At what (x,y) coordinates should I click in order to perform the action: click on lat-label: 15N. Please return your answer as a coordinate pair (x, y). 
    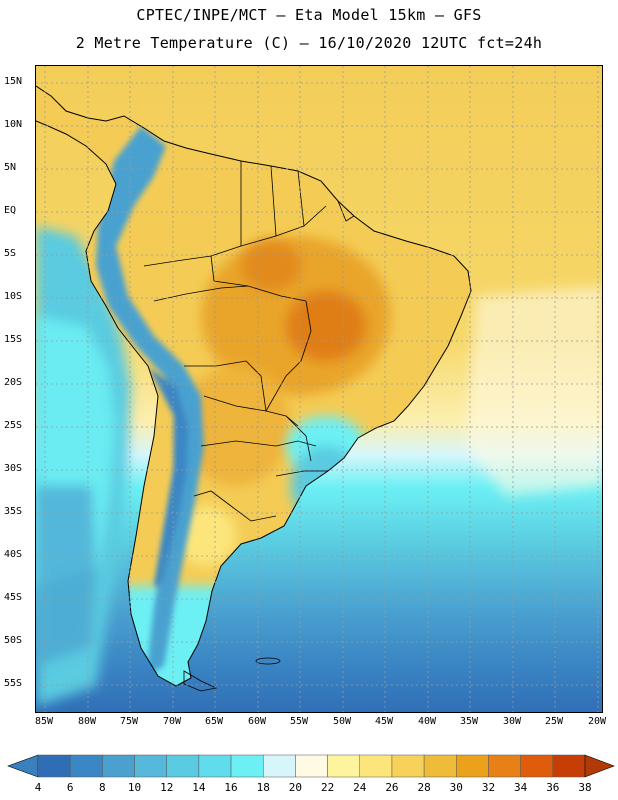
    Looking at the image, I should click on (13, 81).